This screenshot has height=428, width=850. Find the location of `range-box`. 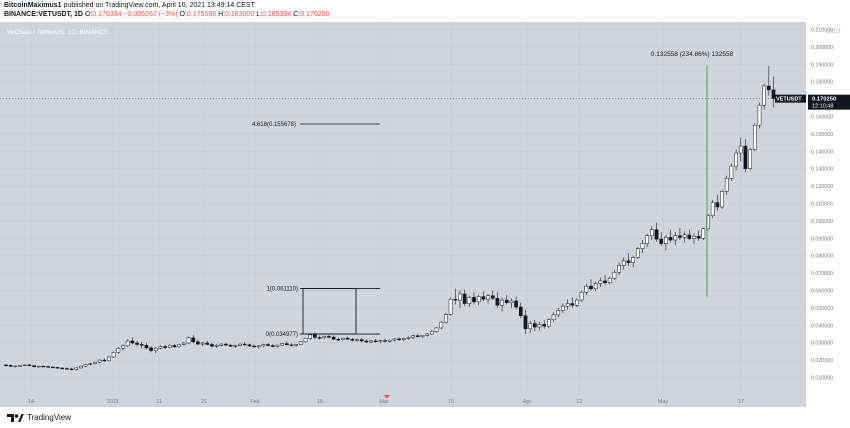

range-box is located at coordinates (329, 311).